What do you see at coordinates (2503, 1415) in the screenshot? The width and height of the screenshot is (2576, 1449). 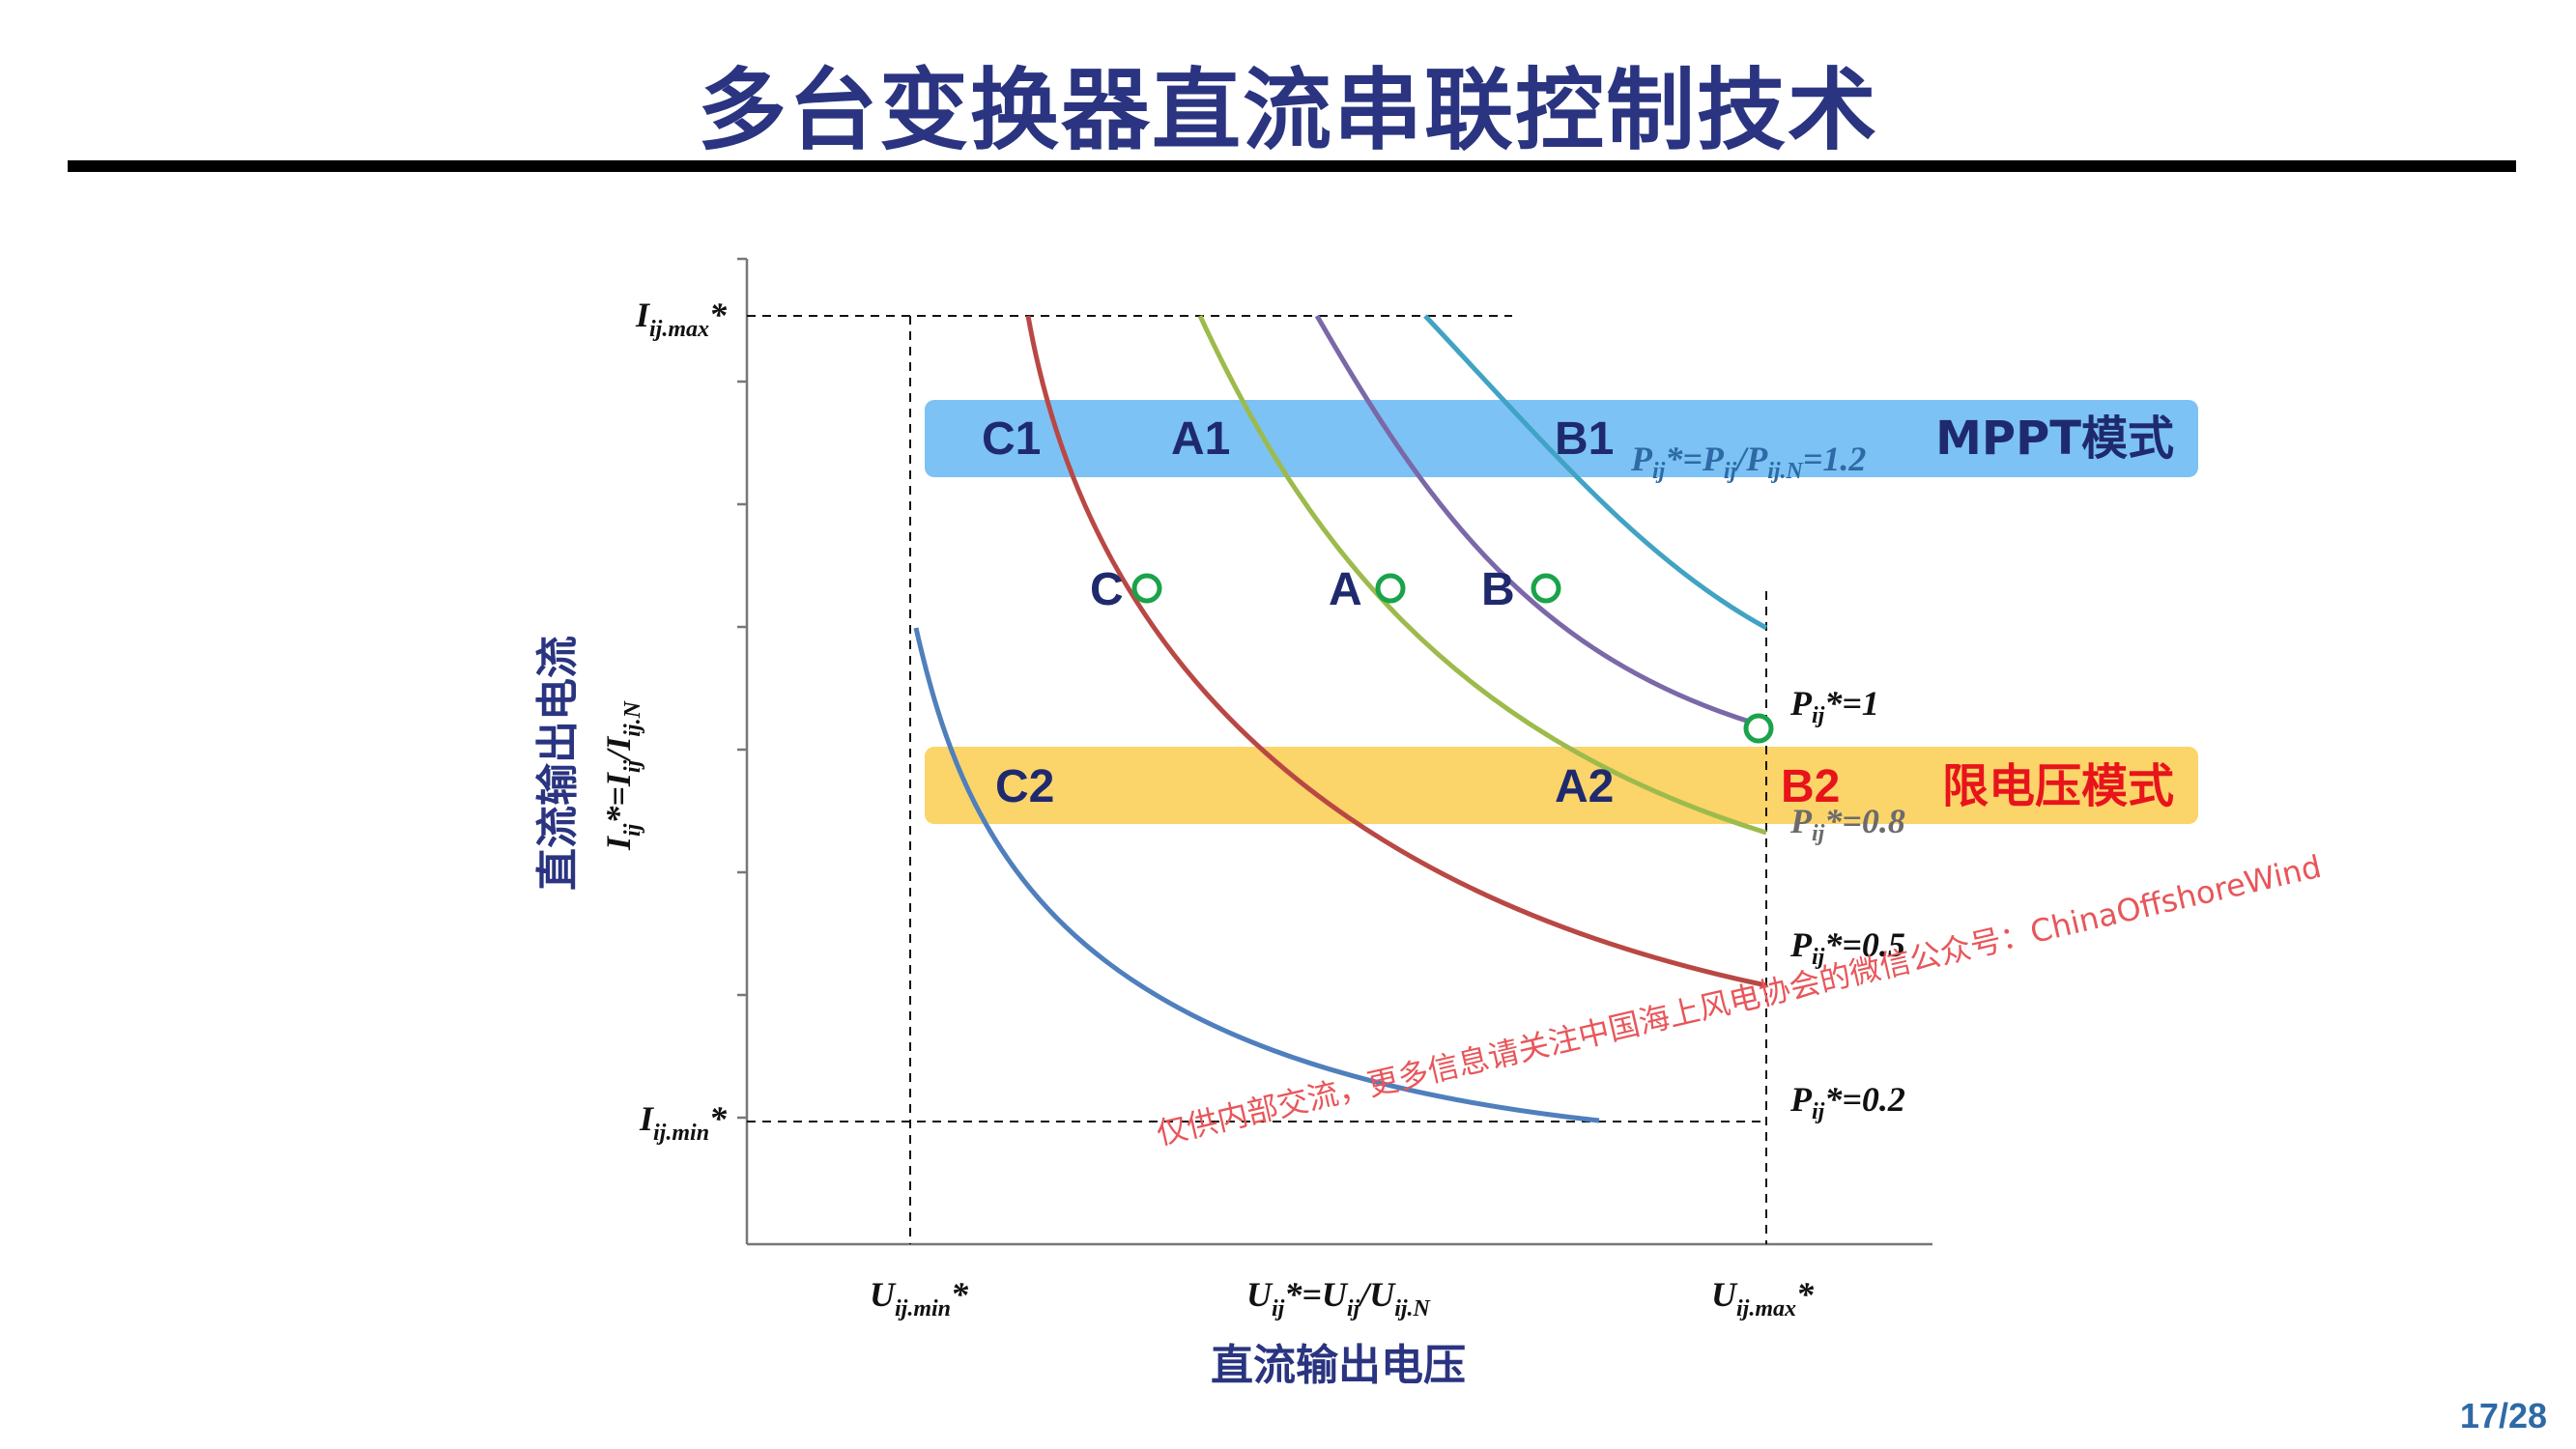 I see `page-number: 17/28` at bounding box center [2503, 1415].